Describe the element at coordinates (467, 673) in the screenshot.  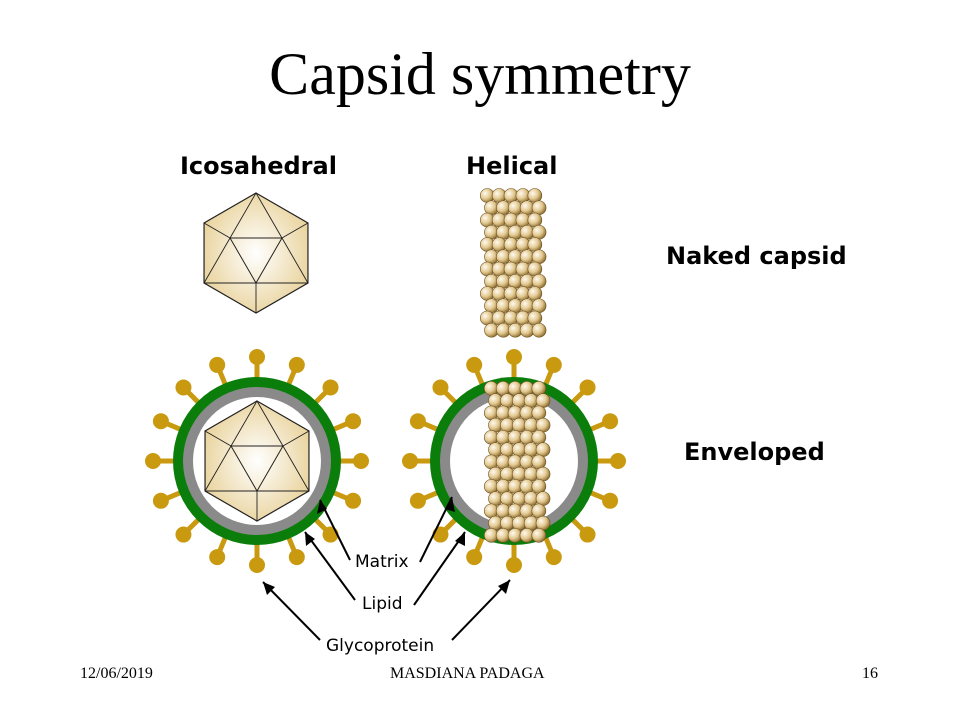
I see `footer-author: MASDIANA PADAGA` at that location.